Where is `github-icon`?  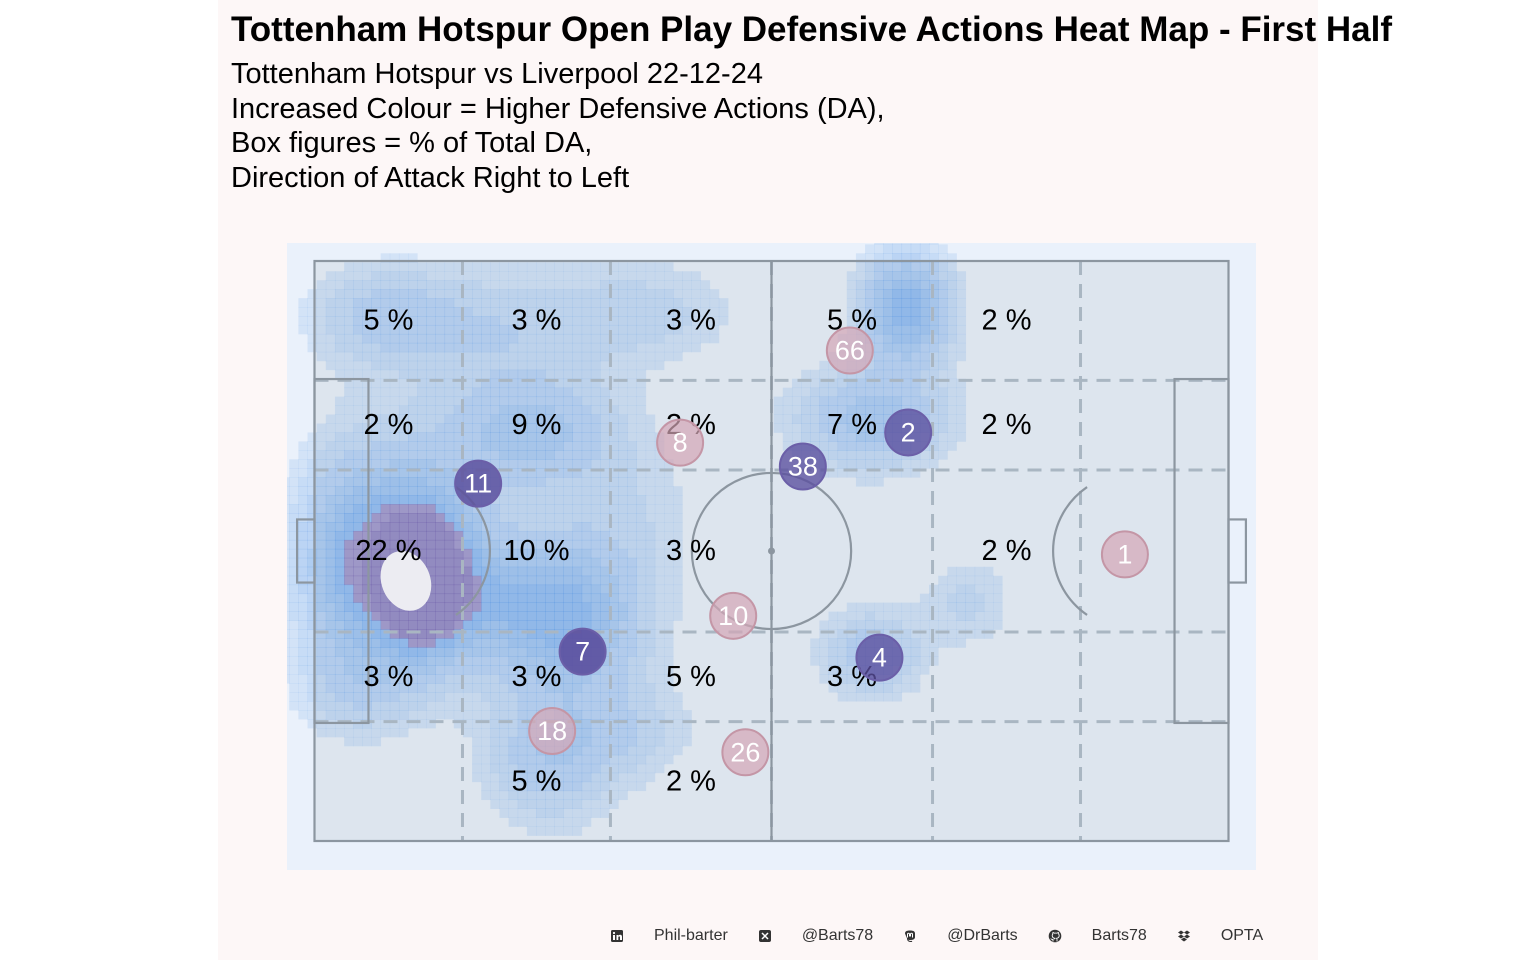
github-icon is located at coordinates (1055, 936).